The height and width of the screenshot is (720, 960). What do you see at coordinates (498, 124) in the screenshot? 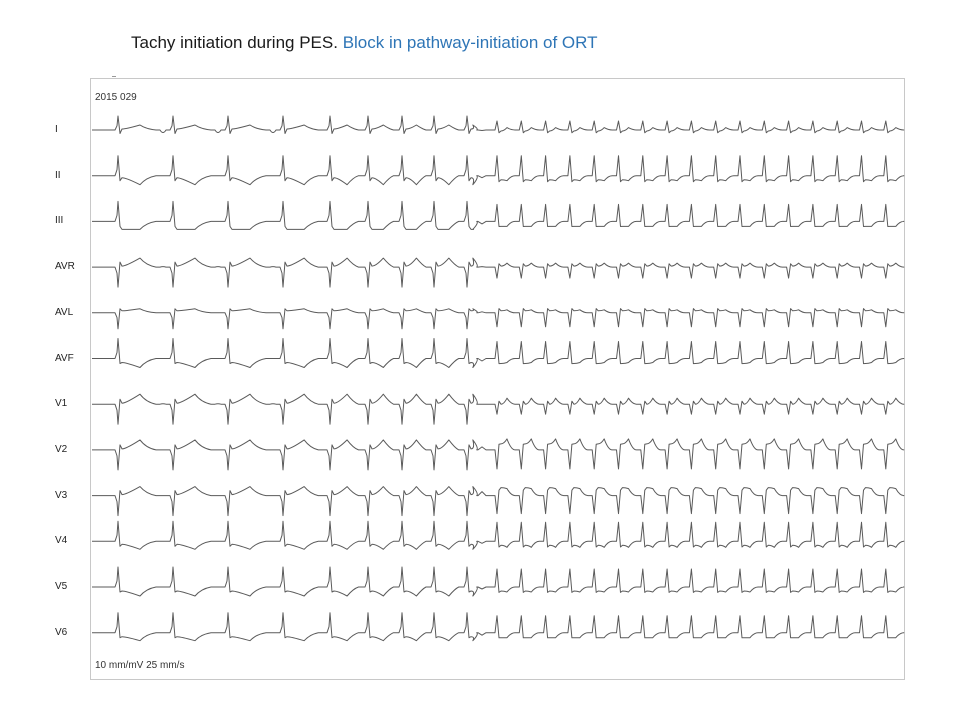
I see `trace-i` at bounding box center [498, 124].